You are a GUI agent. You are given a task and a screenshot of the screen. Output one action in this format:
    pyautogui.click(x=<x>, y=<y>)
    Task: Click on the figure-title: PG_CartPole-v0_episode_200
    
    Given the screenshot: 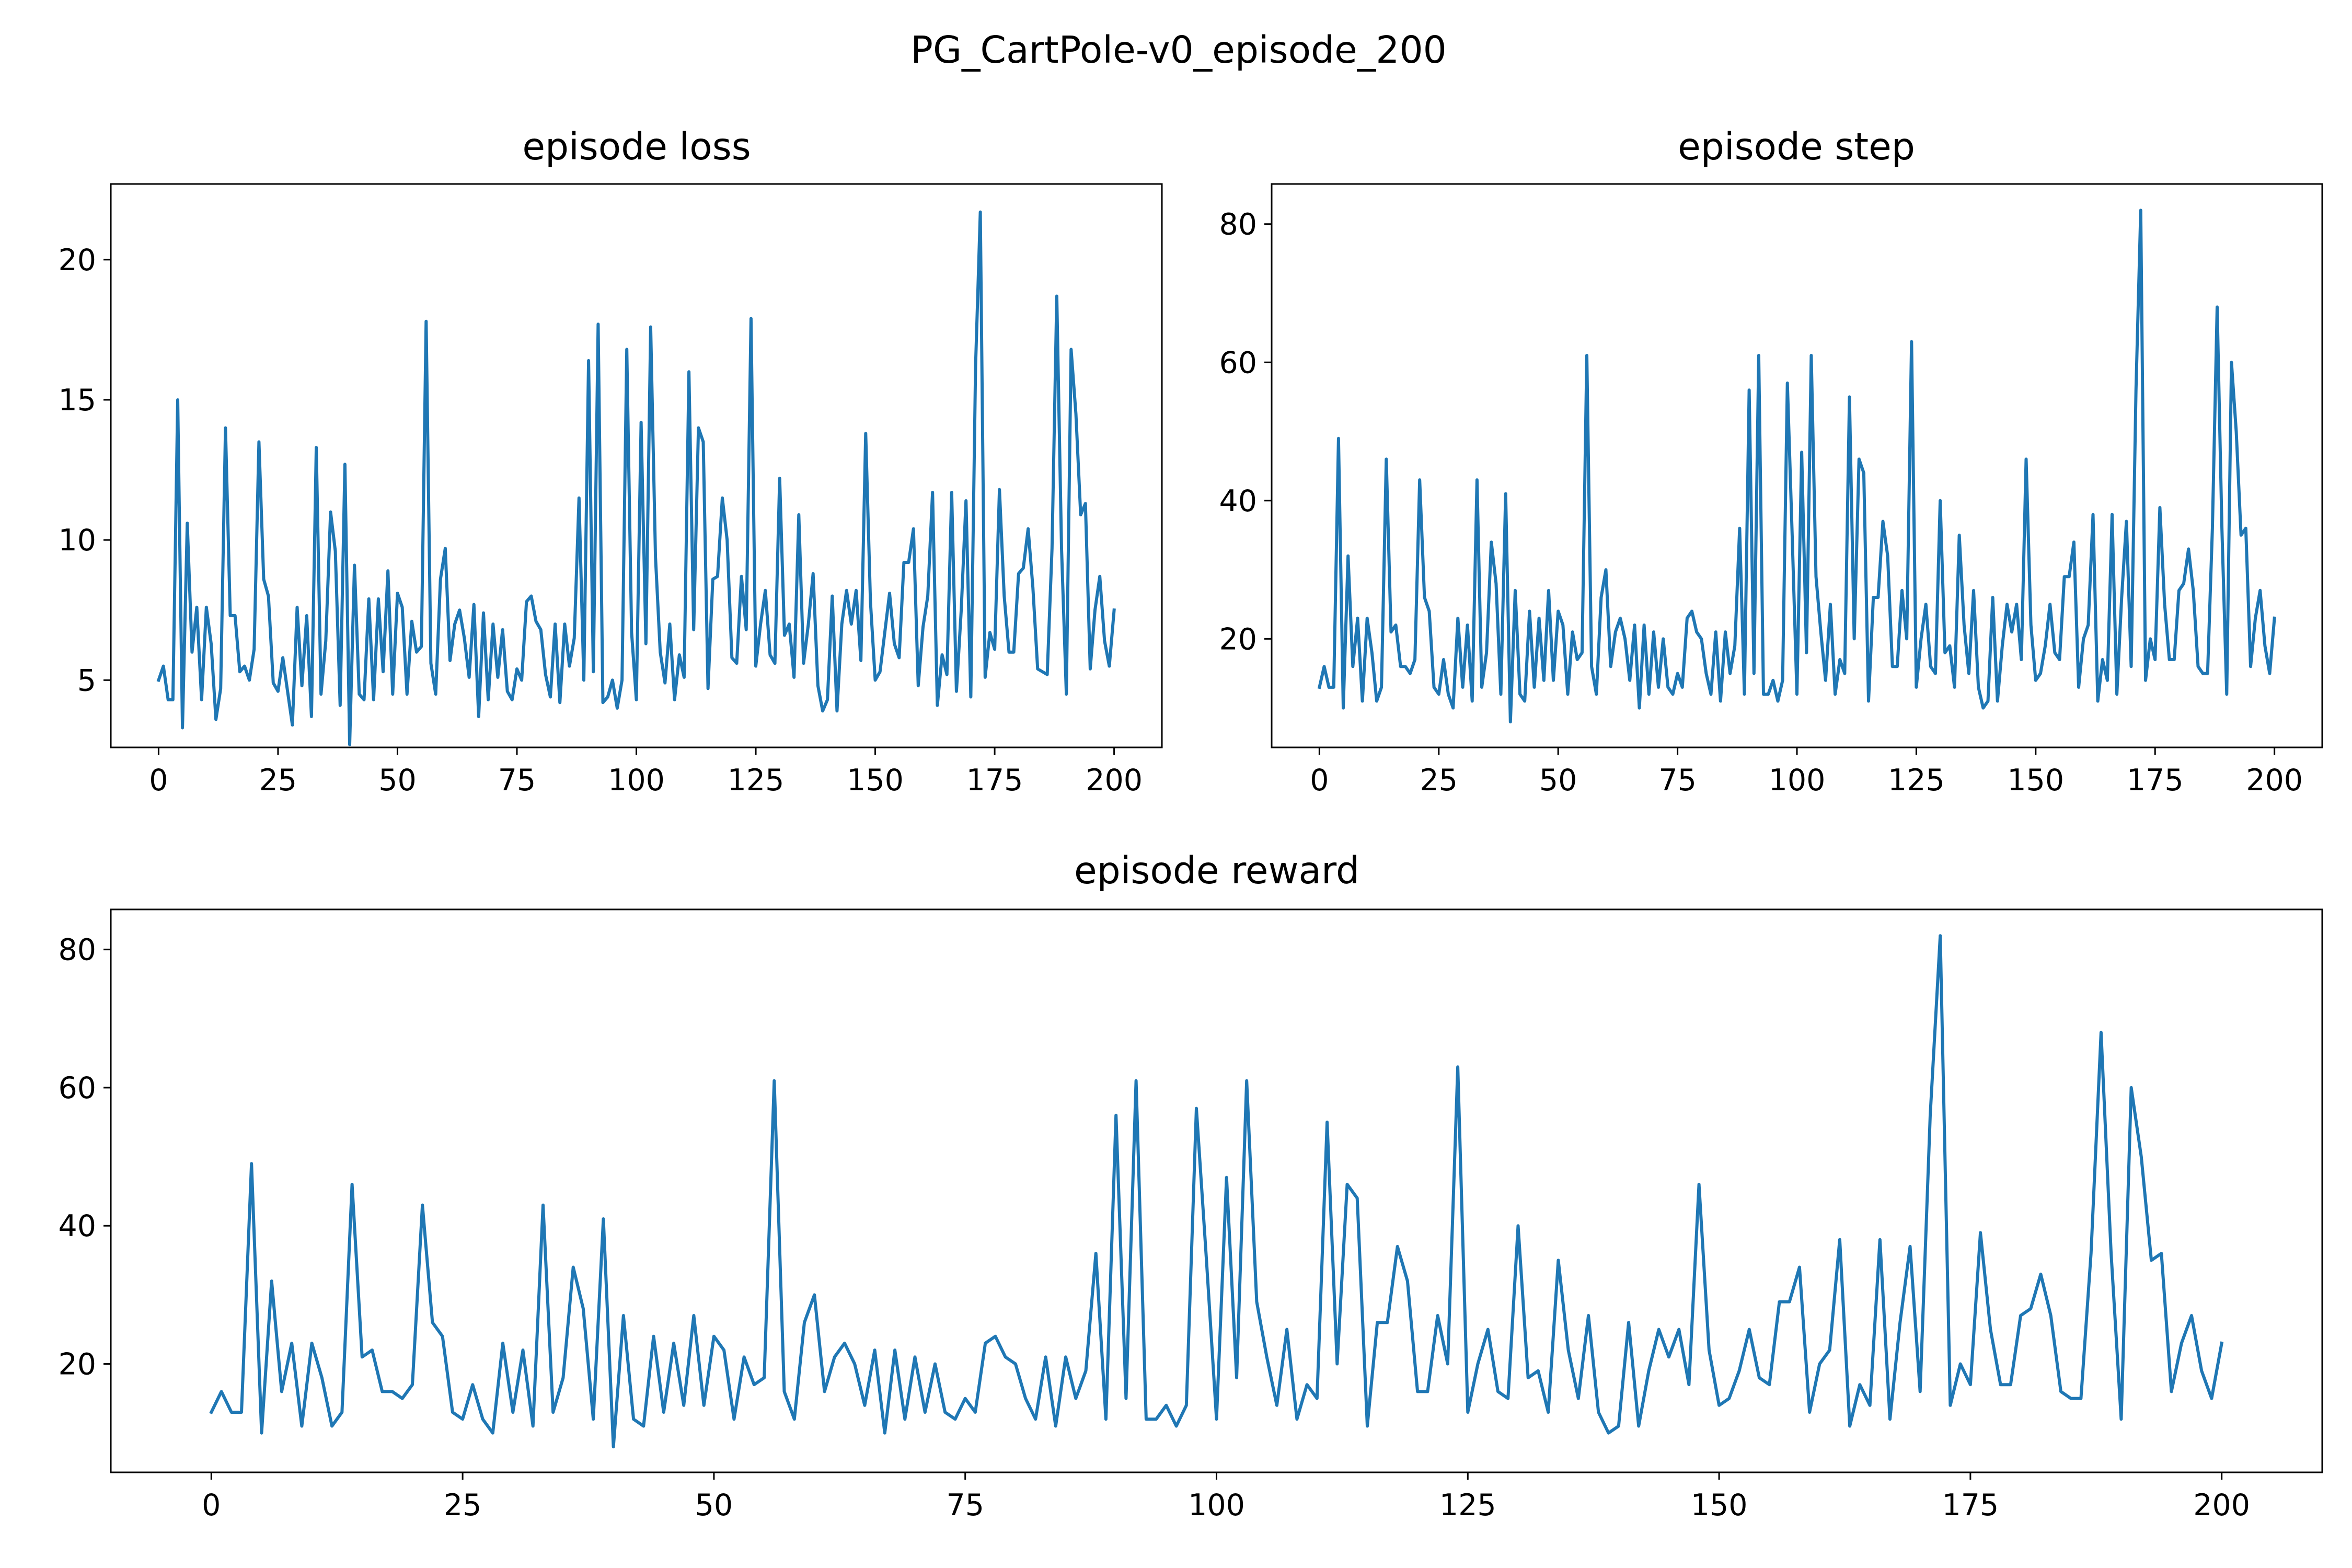 What is the action you would take?
    pyautogui.click(x=1178, y=50)
    